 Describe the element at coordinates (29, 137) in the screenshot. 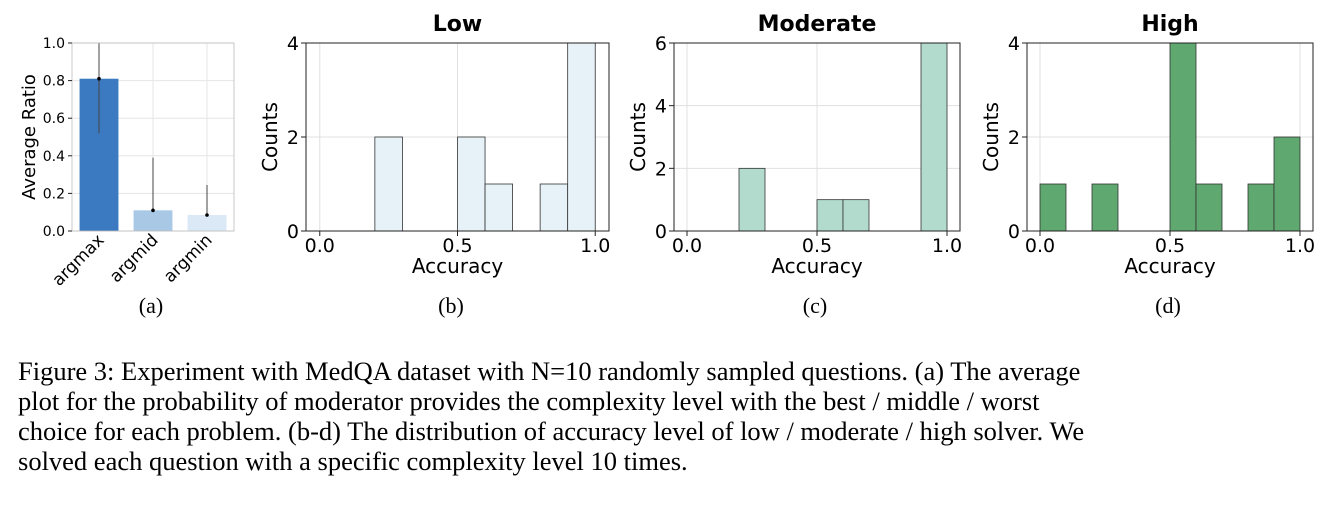

I see `y-axis-label: Average Ratio` at that location.